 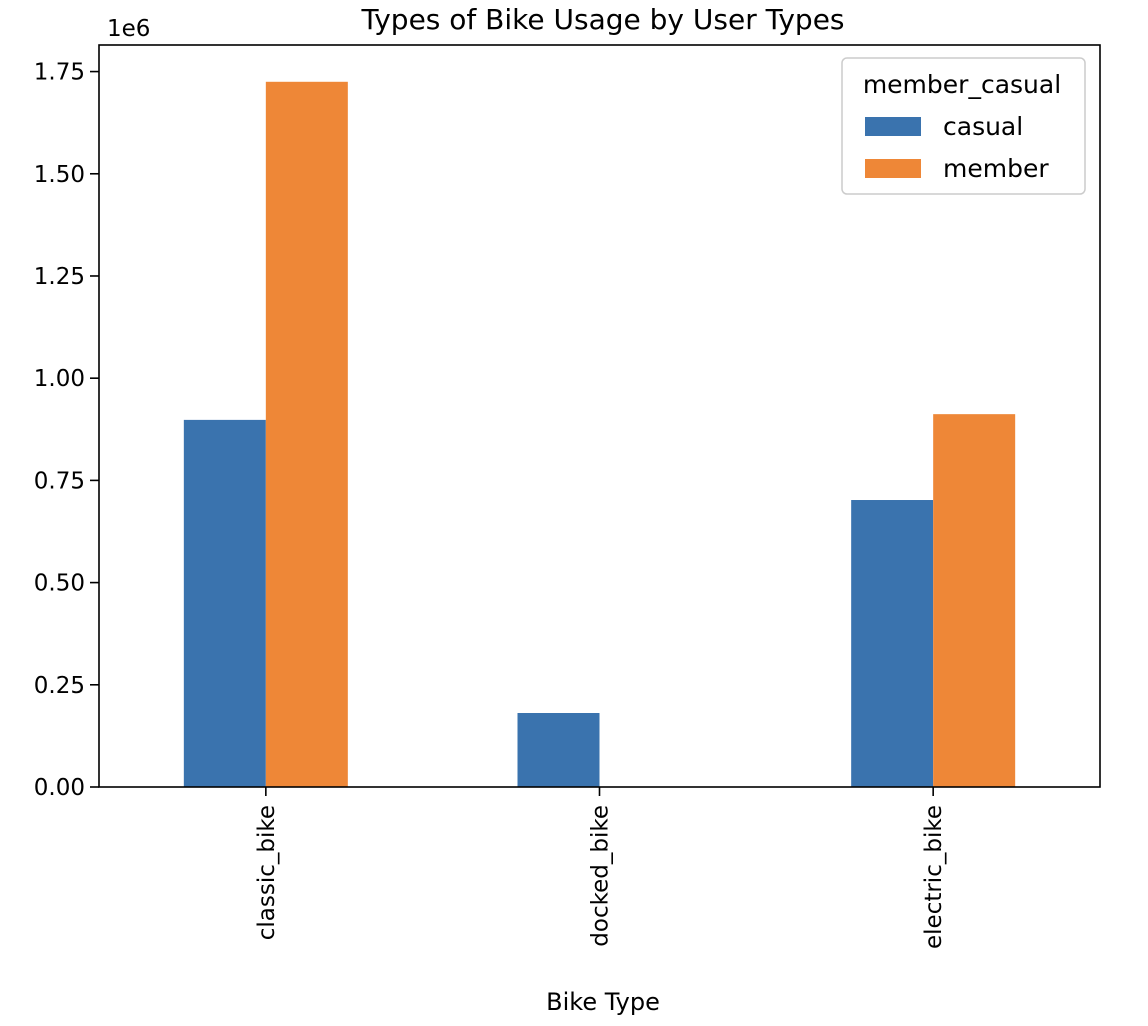 I want to click on x-tick-label: classic_bike, so click(x=267, y=872).